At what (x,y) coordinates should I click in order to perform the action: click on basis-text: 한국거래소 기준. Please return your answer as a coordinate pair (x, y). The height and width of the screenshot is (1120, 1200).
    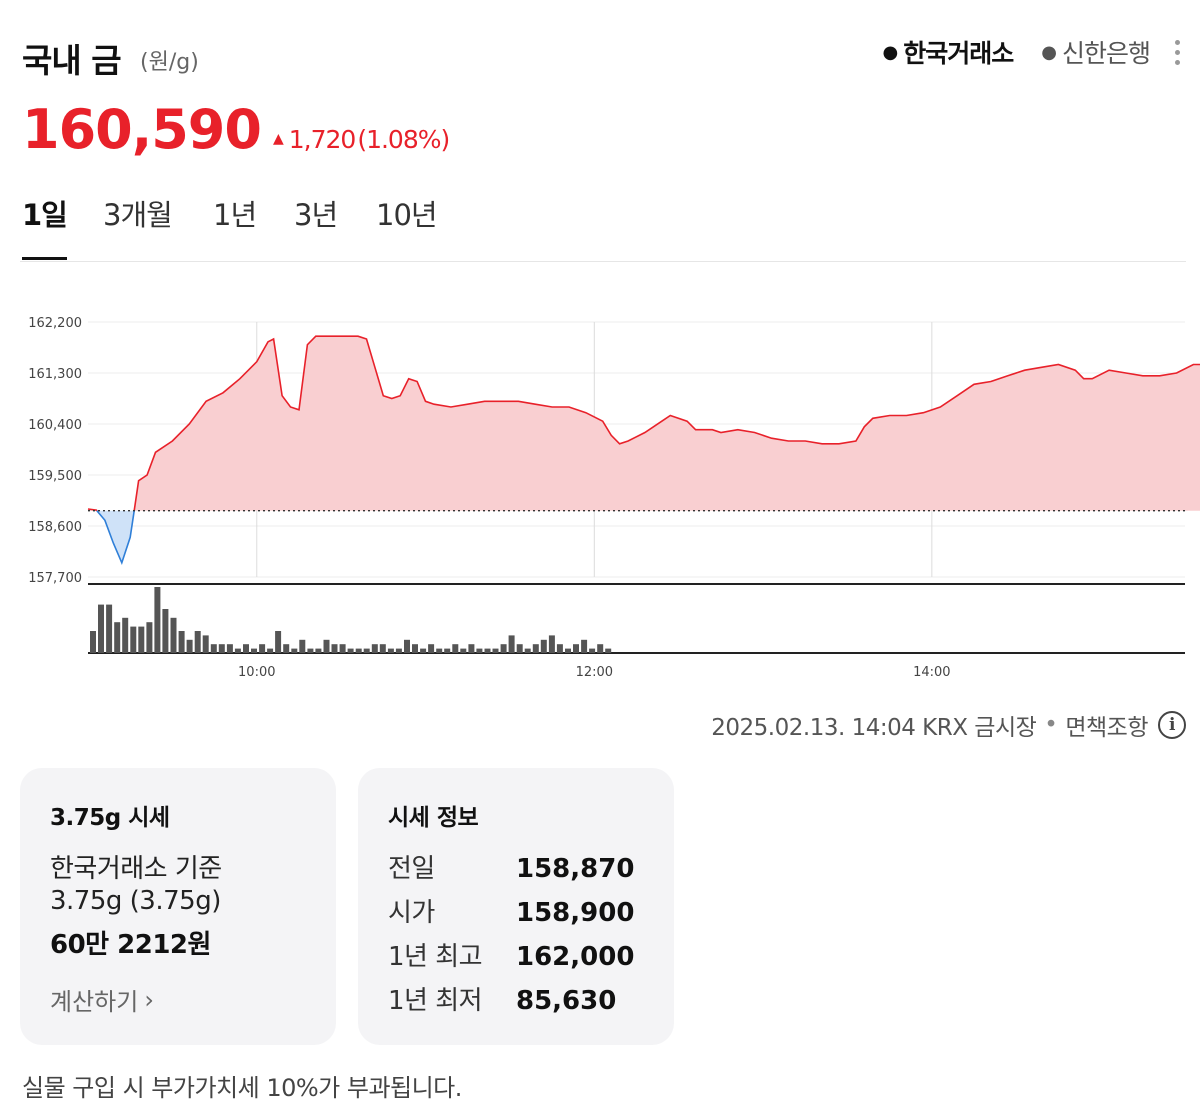
    Looking at the image, I should click on (136, 869).